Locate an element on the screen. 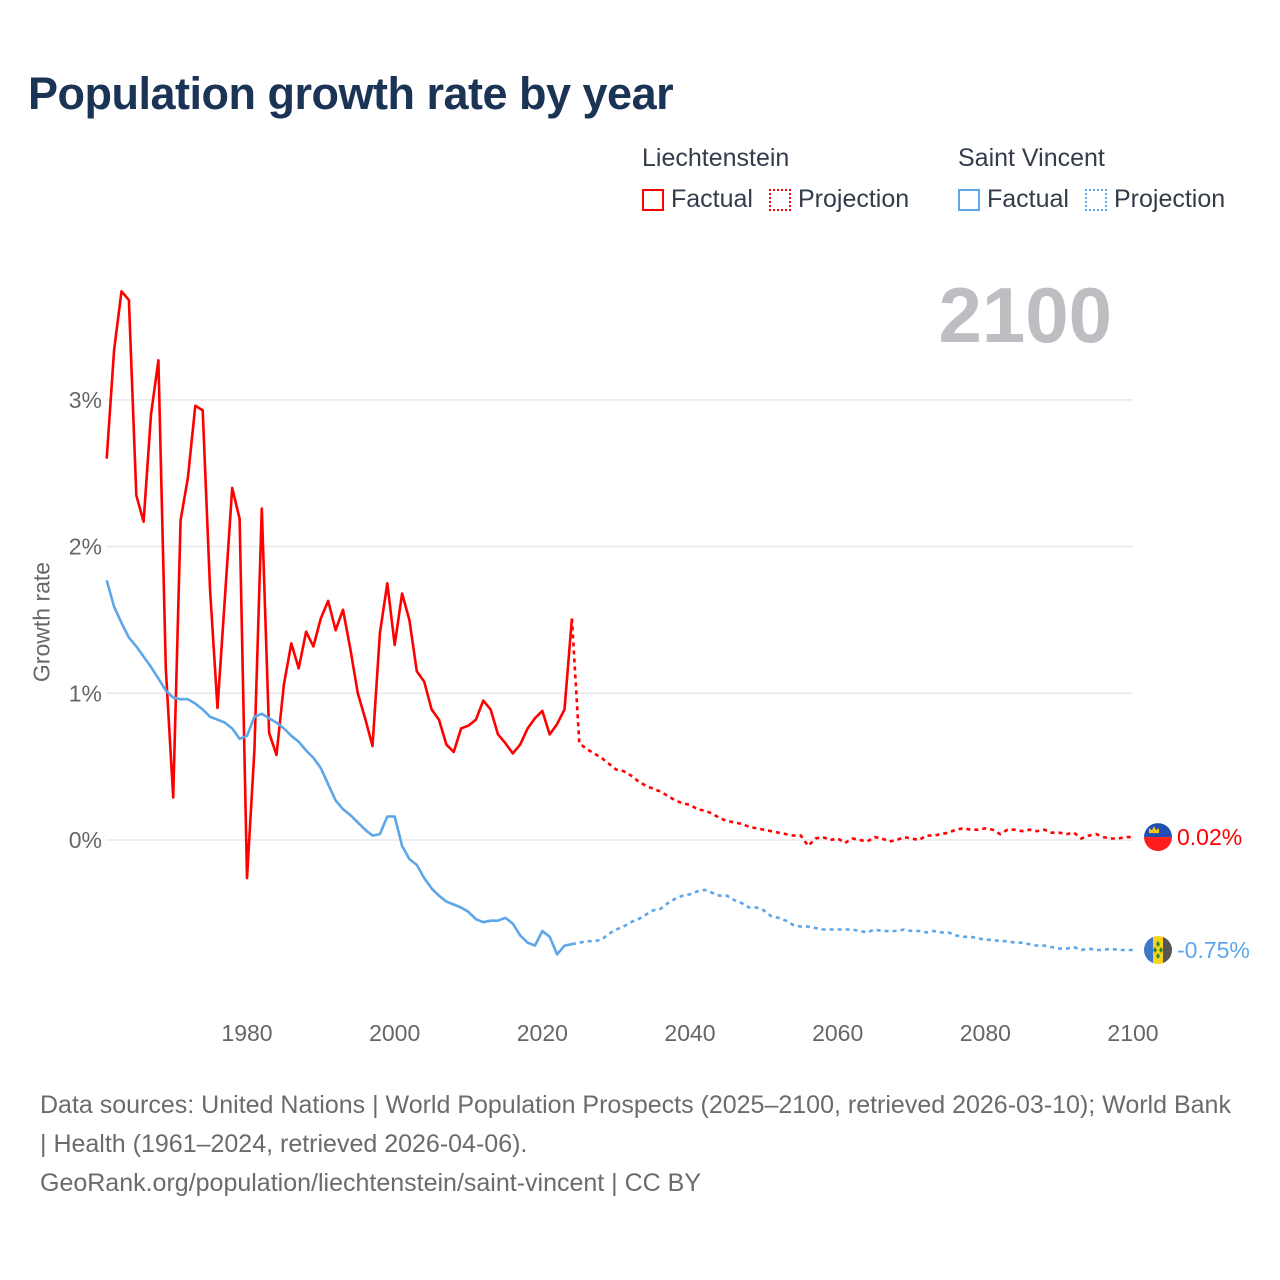 This screenshot has height=1280, width=1280. chart-title: Population growth rate by year is located at coordinates (351, 93).